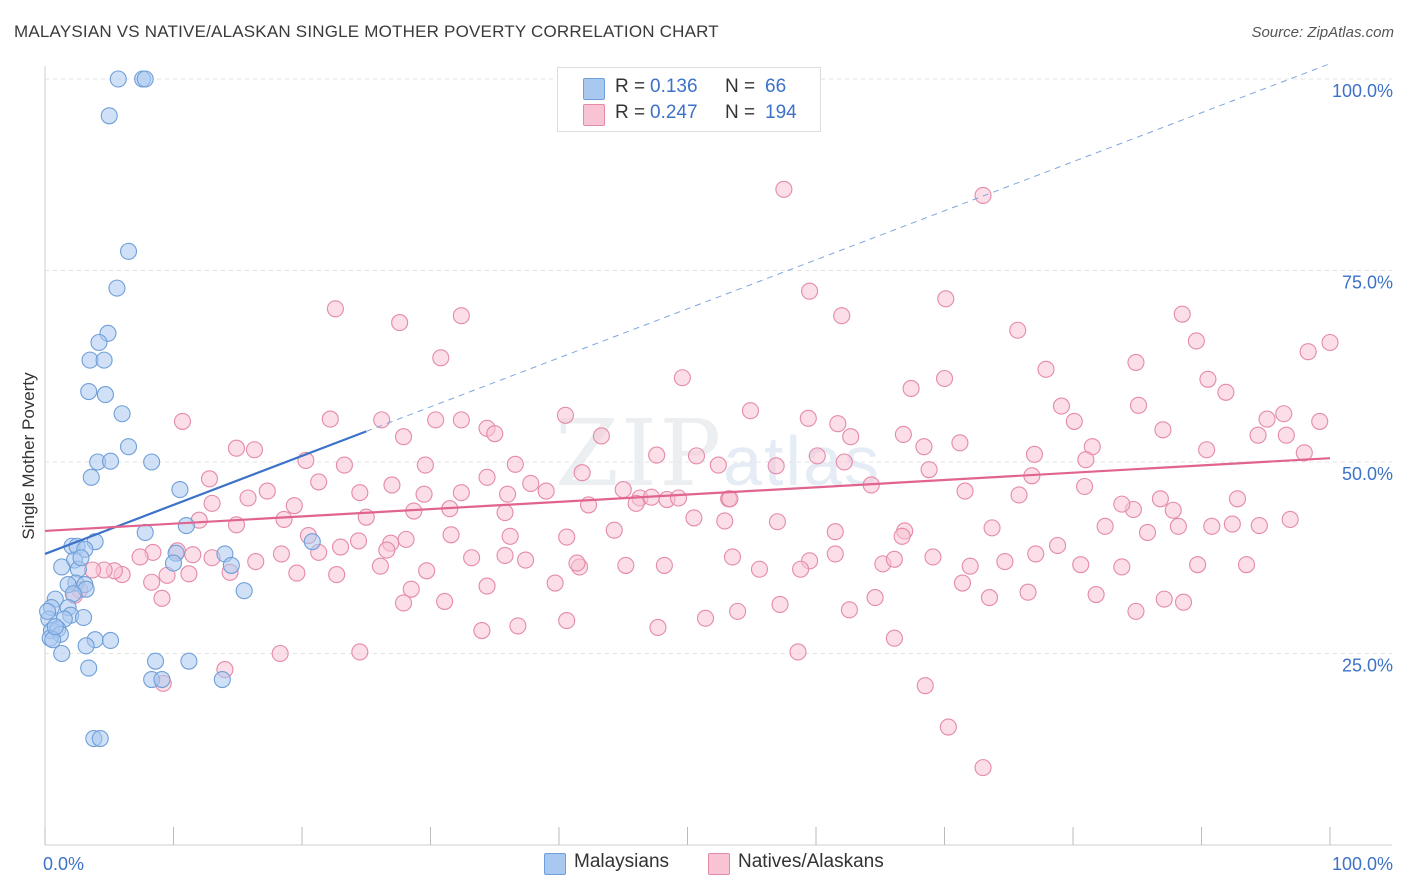 Image resolution: width=1406 pixels, height=892 pixels. What do you see at coordinates (740, 86) in the screenshot?
I see `n-label: N =` at bounding box center [740, 86].